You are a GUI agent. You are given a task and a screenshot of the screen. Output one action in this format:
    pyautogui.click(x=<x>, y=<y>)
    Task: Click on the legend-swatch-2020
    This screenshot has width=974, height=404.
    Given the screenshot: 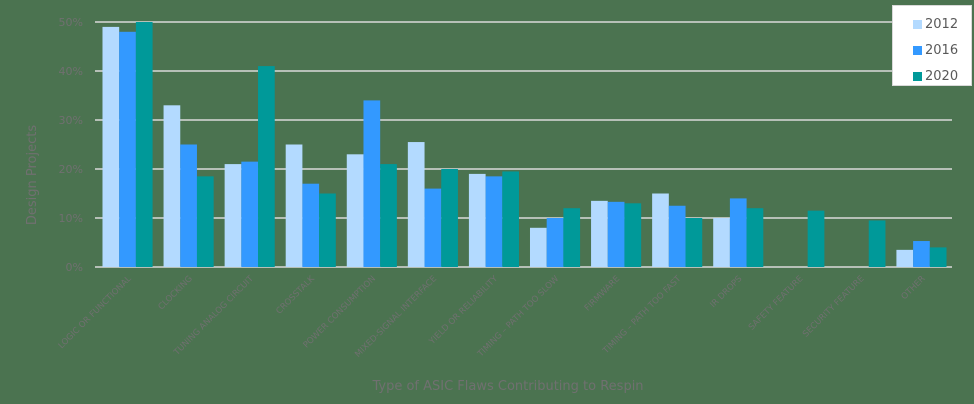 What is the action you would take?
    pyautogui.click(x=917, y=76)
    